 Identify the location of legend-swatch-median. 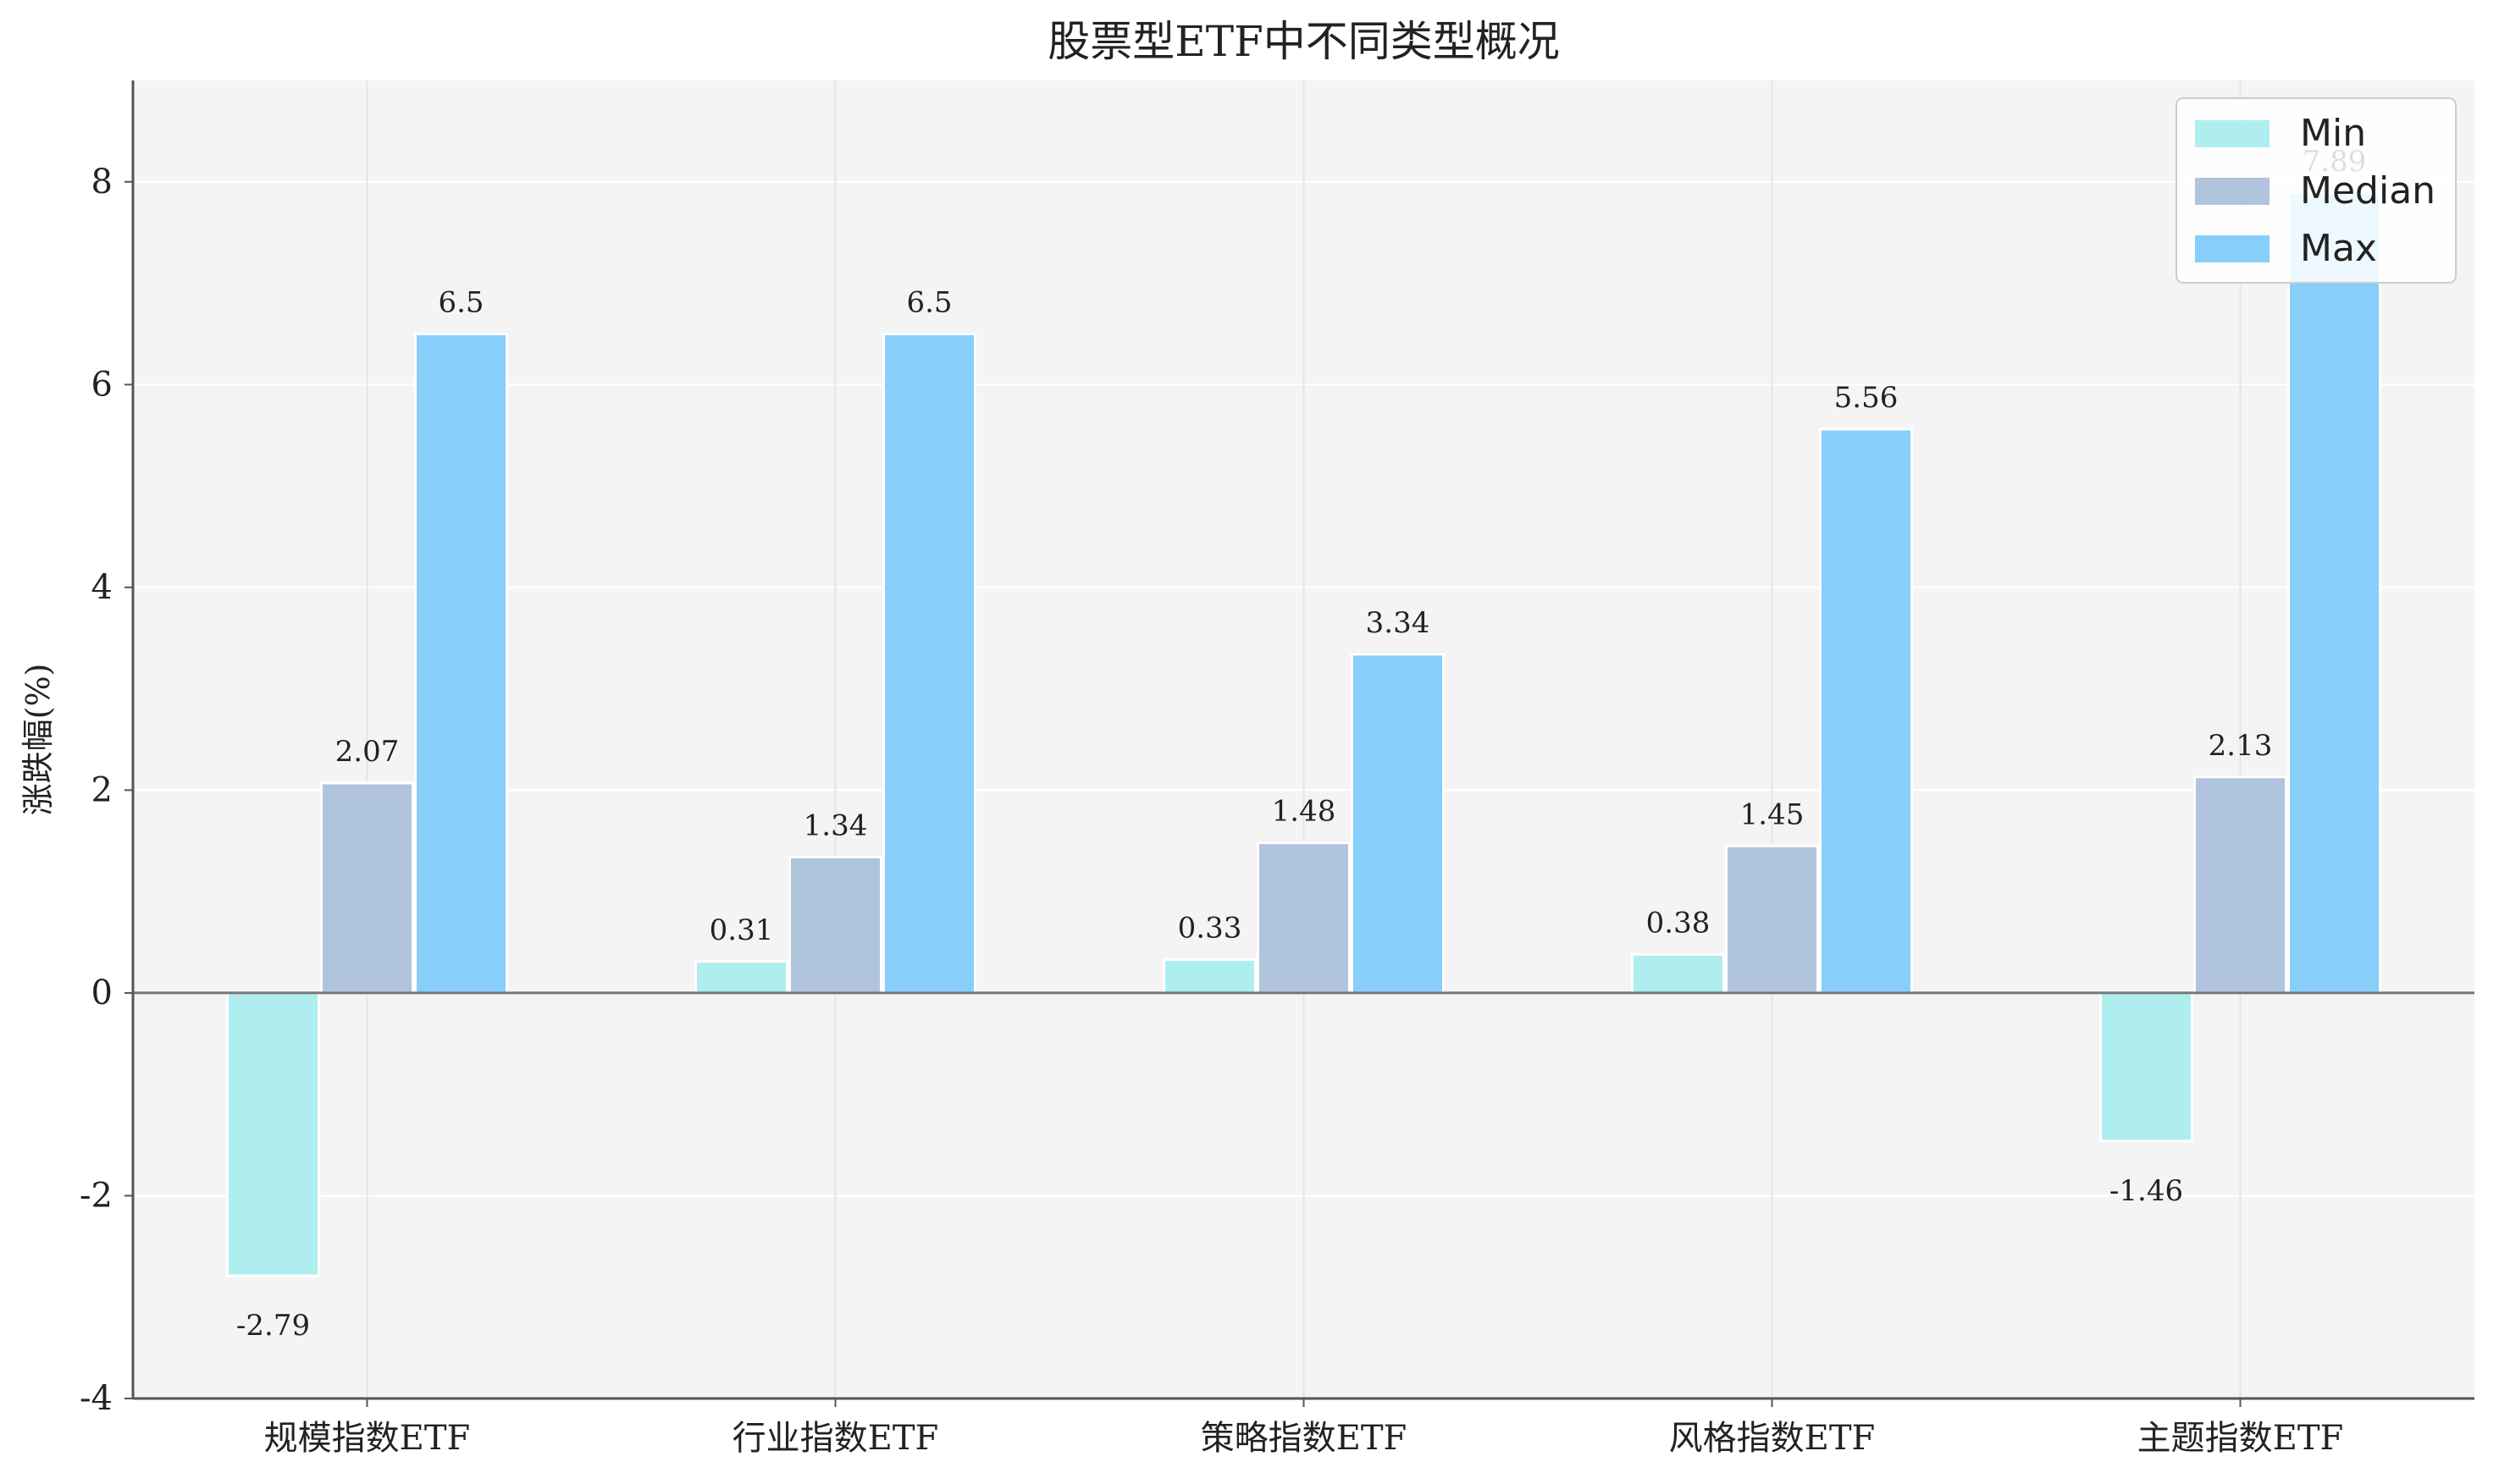
(2232, 191).